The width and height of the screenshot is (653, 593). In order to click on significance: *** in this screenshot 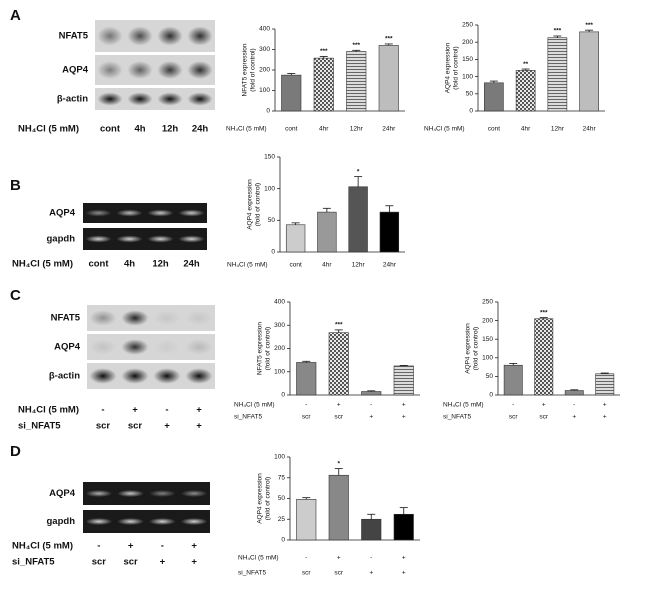, I will do `click(324, 51)`.